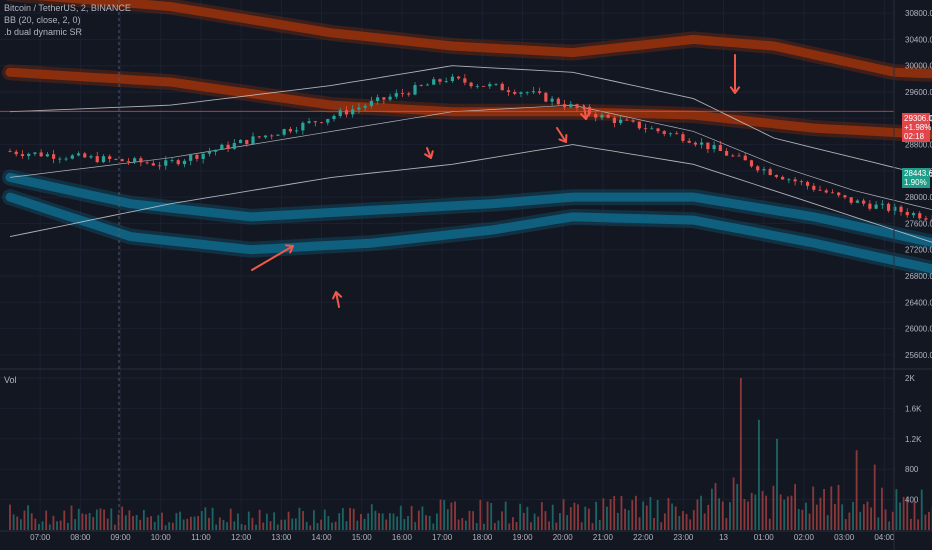 The width and height of the screenshot is (932, 550). What do you see at coordinates (918, 173) in the screenshot?
I see `close-price-value: 28443.64` at bounding box center [918, 173].